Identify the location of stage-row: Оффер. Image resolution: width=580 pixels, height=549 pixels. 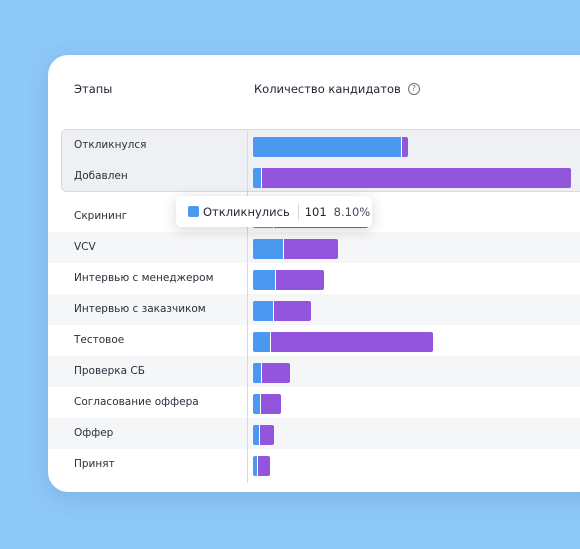
(314, 433).